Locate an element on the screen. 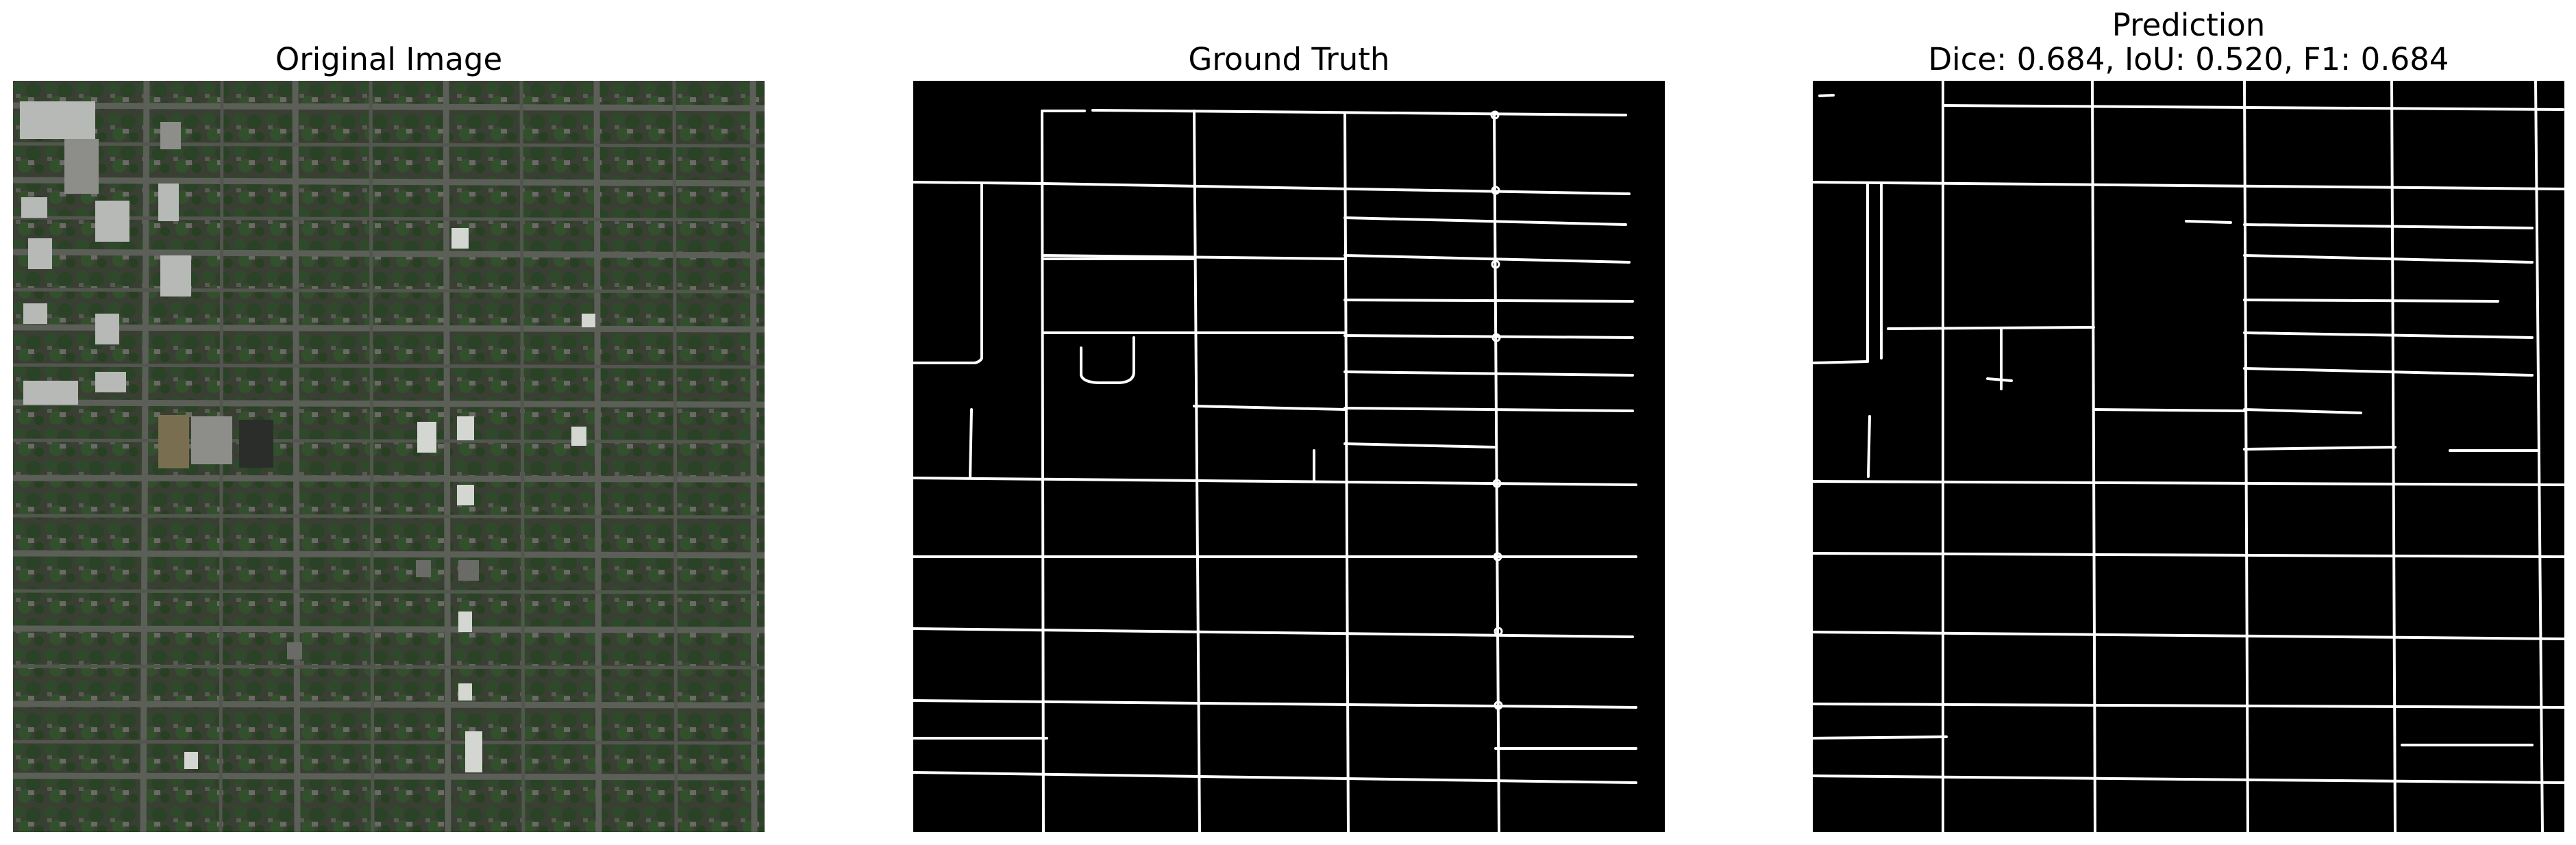 The image size is (2576, 845). panel-title-ground-truth: Ground Truth is located at coordinates (1289, 59).